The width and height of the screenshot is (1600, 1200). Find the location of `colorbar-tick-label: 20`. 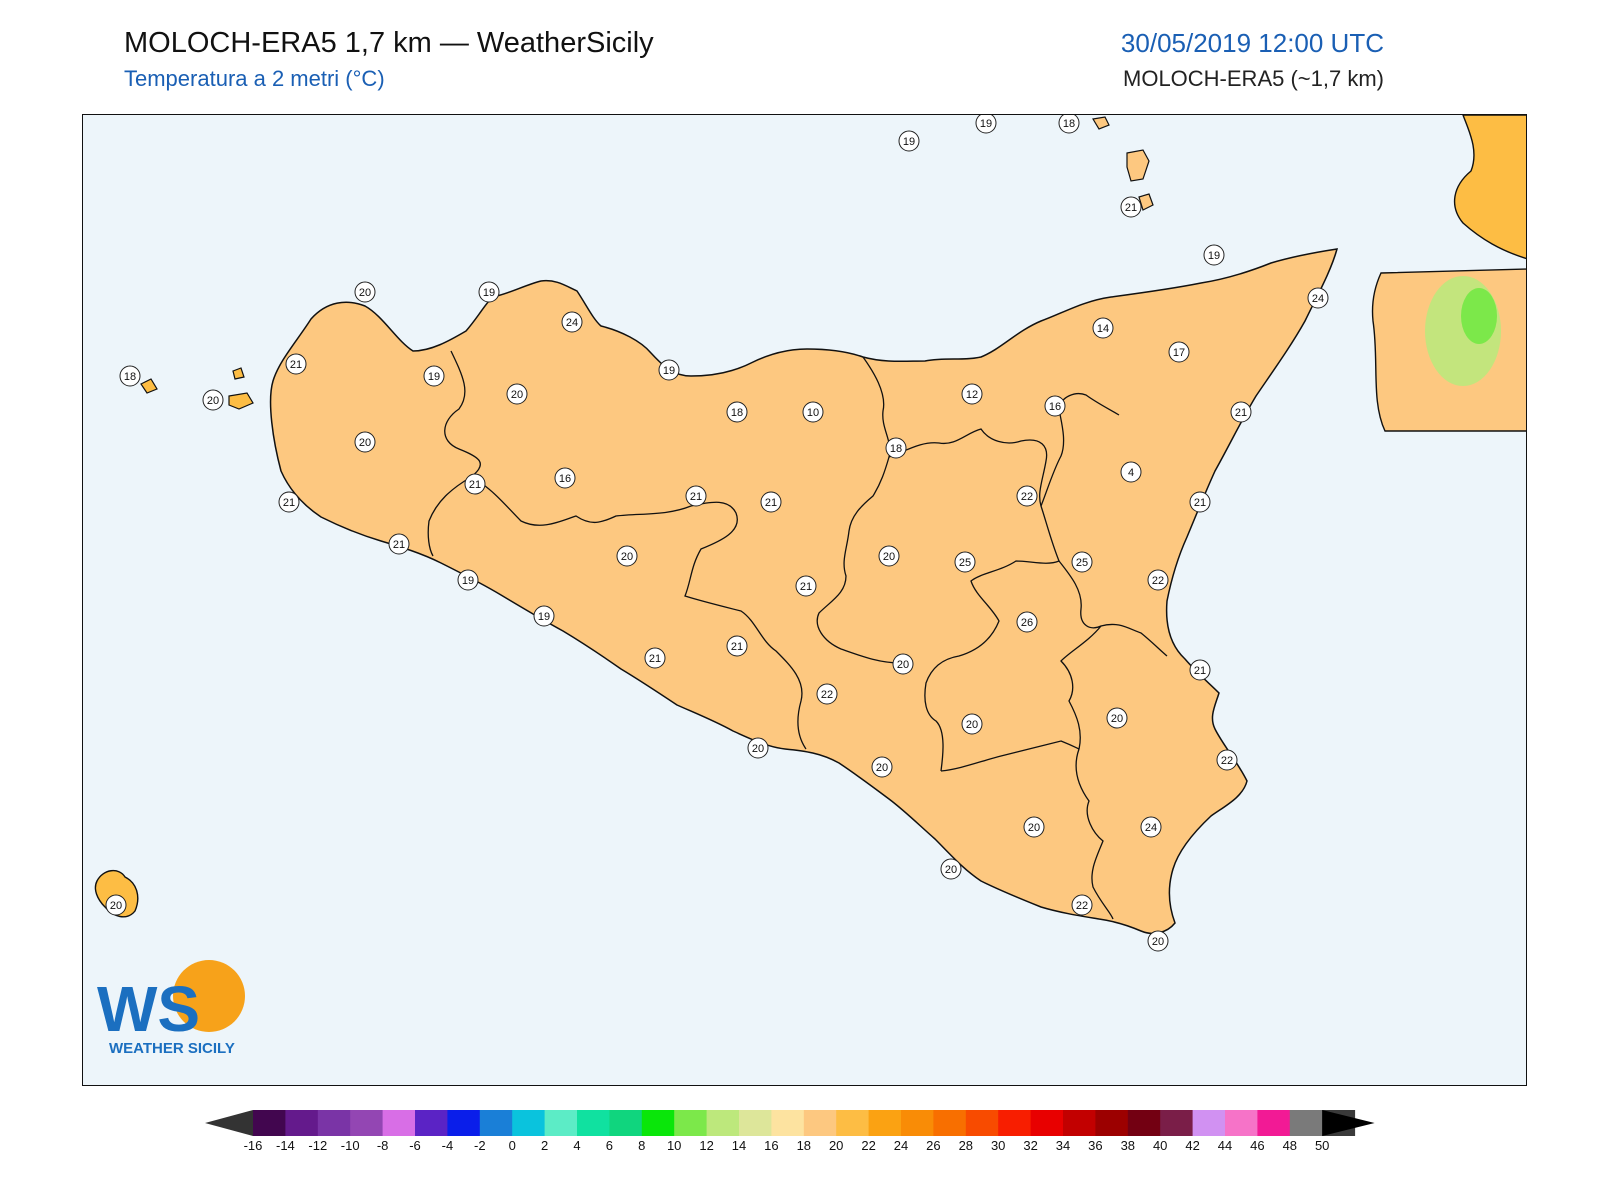

colorbar-tick-label: 20 is located at coordinates (836, 1144).